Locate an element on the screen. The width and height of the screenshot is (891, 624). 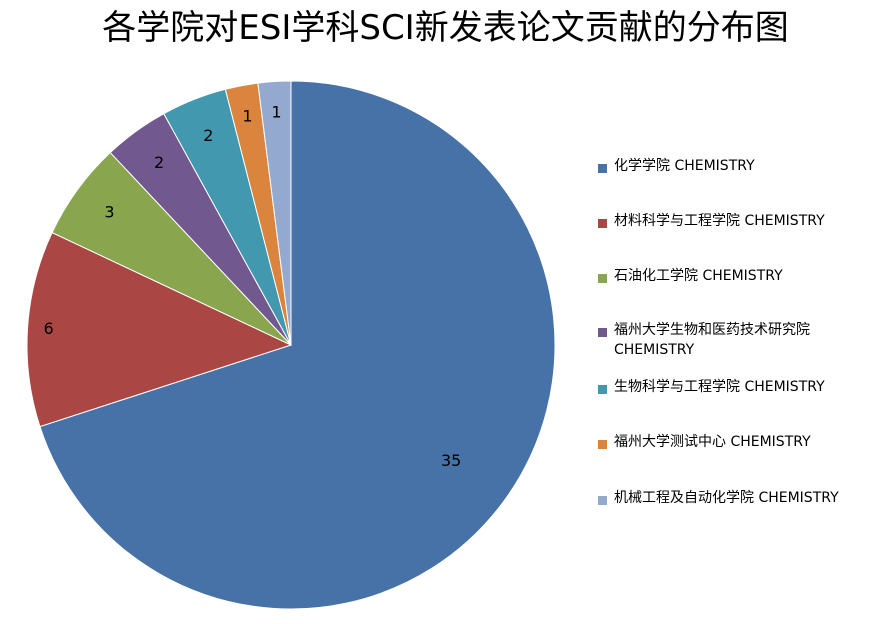
legend-item: 机械工程及自动化学院 CHEMISTRY is located at coordinates (743, 498).